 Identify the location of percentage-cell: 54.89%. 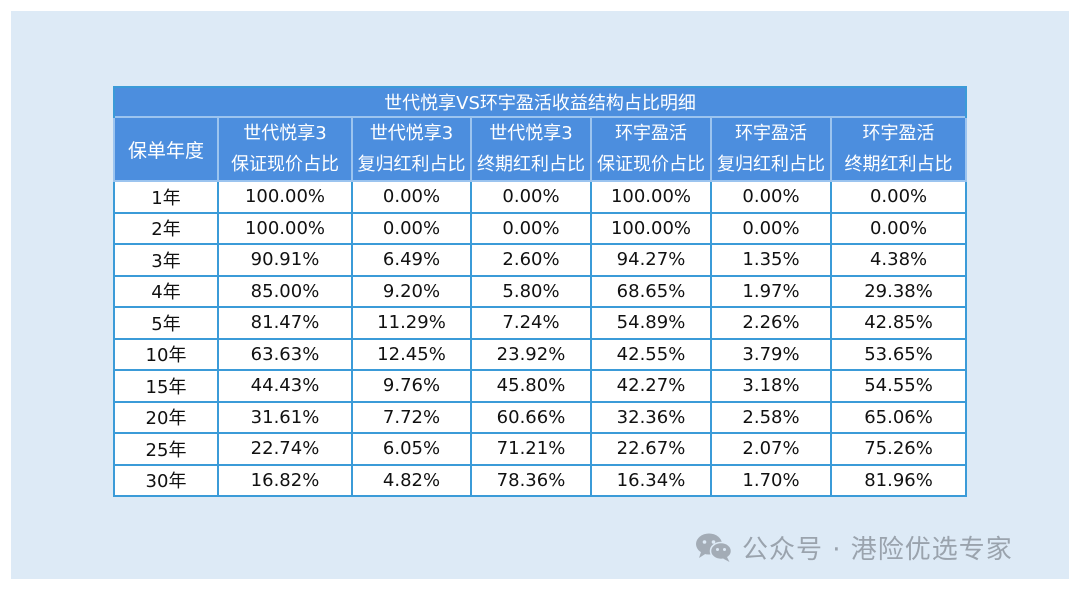
(651, 323).